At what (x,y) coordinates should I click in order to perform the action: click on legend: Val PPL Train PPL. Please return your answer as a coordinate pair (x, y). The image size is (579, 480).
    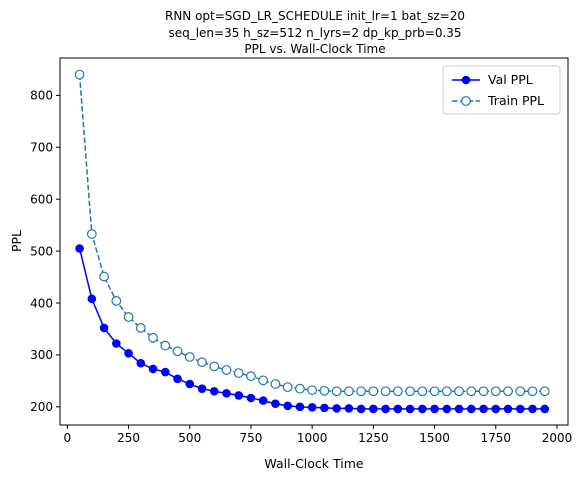
    Looking at the image, I should click on (501, 90).